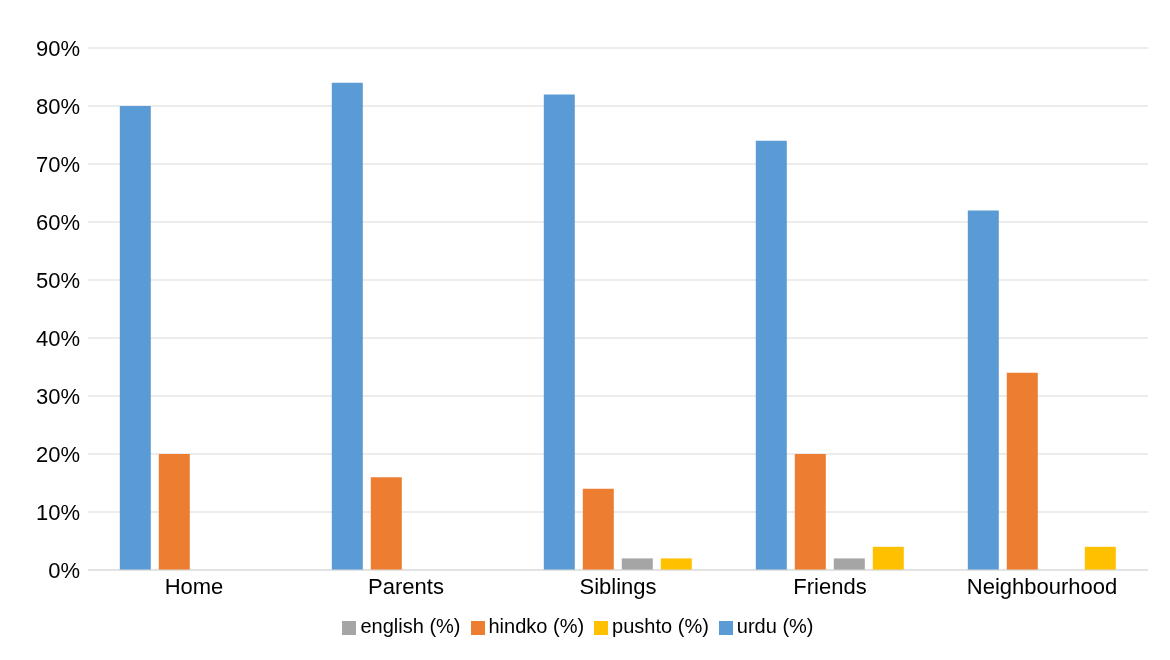  I want to click on y-tick-label: 40%, so click(57, 338).